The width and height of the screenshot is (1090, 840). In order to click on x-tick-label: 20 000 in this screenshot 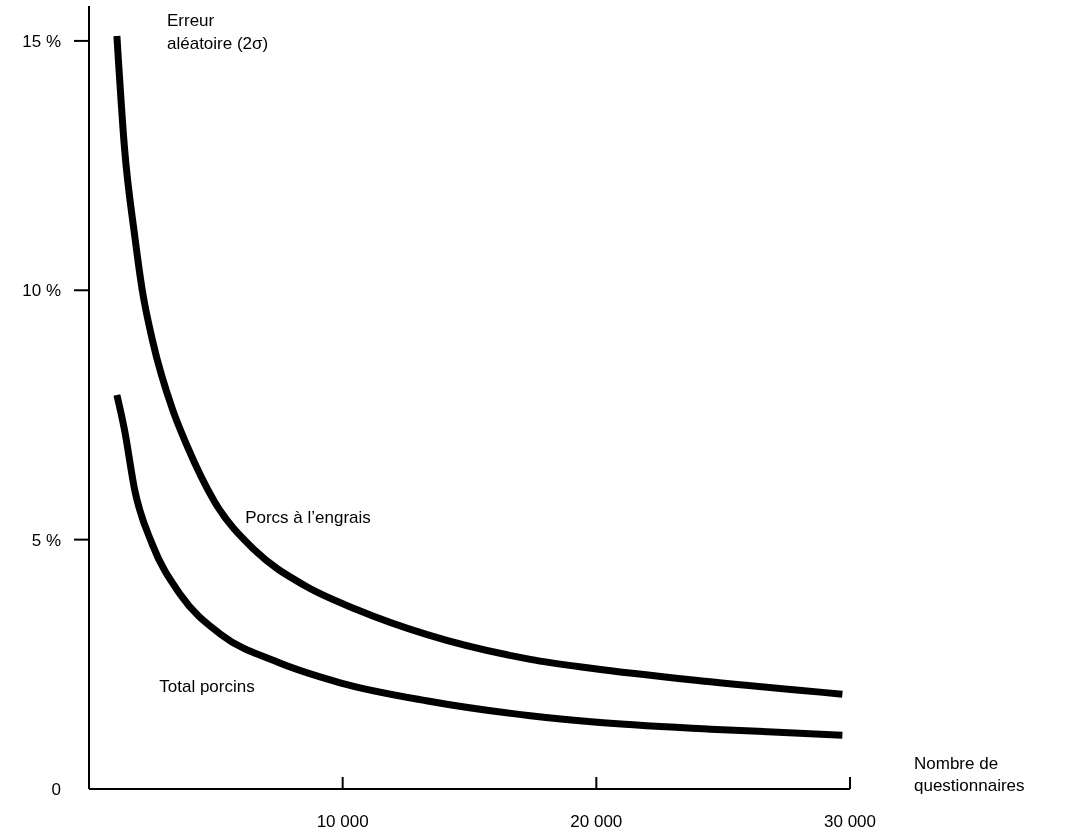, I will do `click(596, 821)`.